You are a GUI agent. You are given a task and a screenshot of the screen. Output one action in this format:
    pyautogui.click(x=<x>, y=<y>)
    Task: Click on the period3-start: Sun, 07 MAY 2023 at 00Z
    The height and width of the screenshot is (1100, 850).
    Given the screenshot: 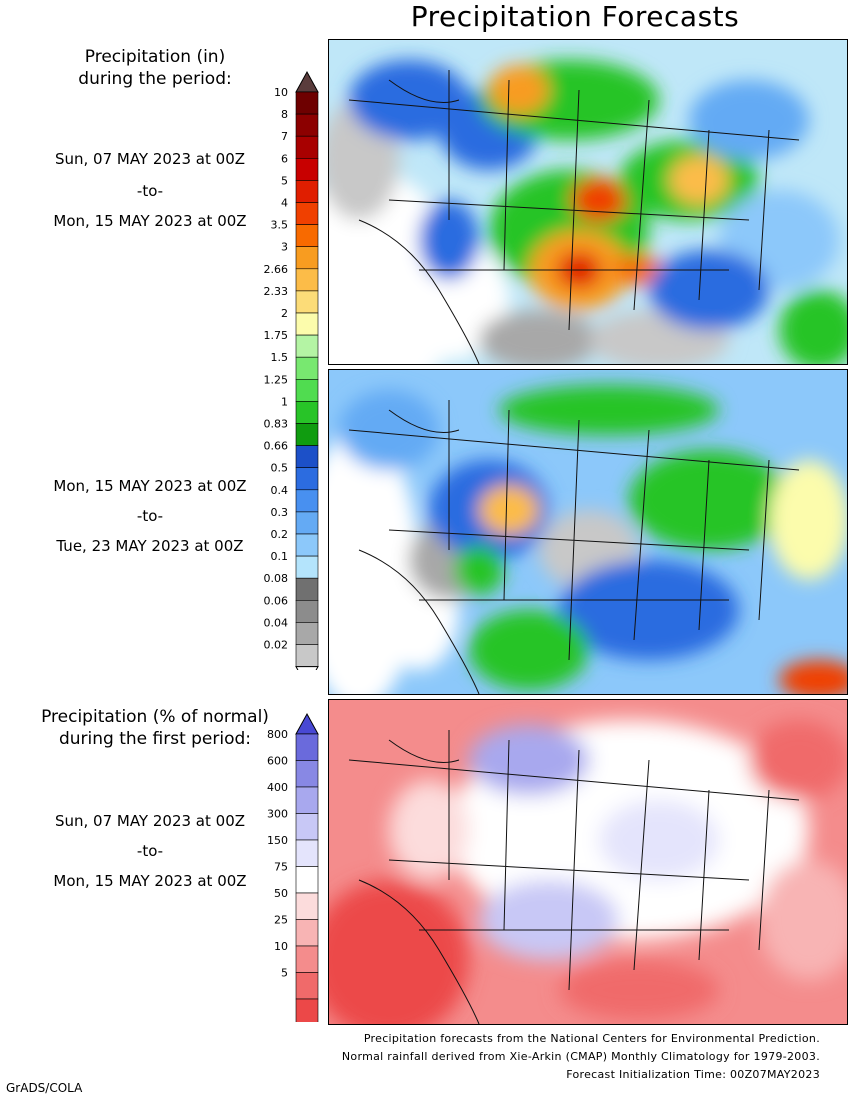 What is the action you would take?
    pyautogui.click(x=150, y=821)
    